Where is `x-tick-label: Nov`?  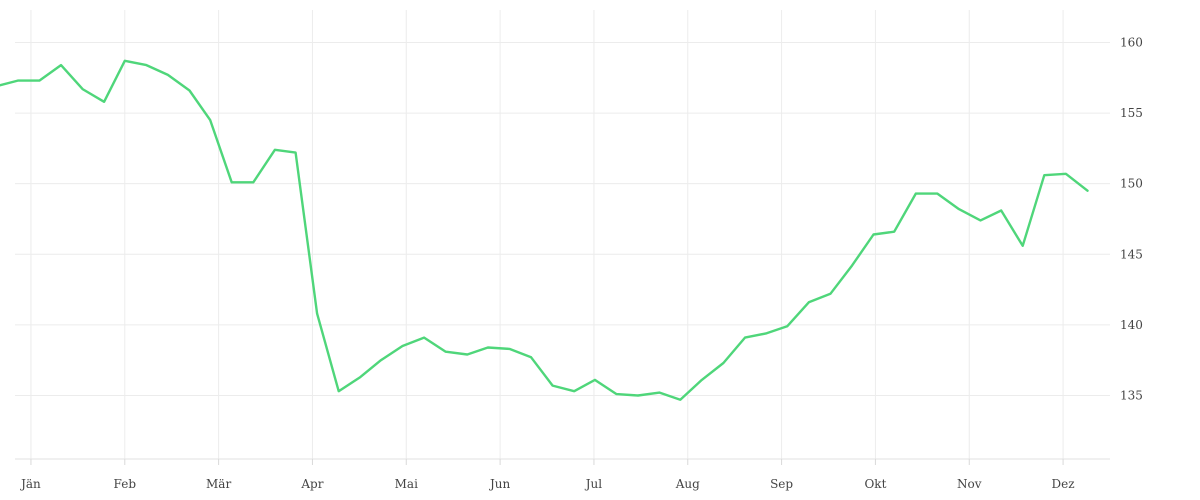
x-tick-label: Nov is located at coordinates (969, 484).